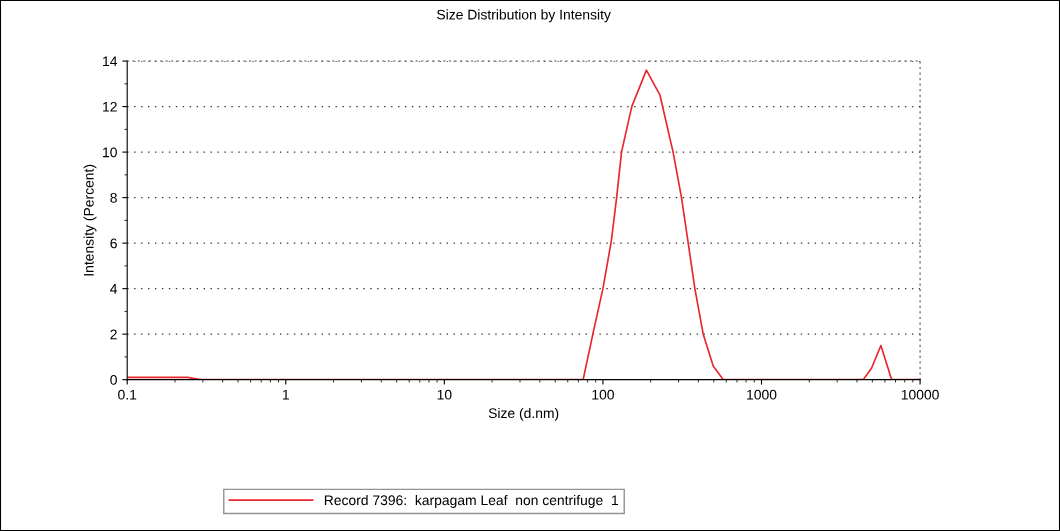 This screenshot has width=1060, height=531. Describe the element at coordinates (524, 16) in the screenshot. I see `chart-title: Size Distribution by Intensity` at that location.